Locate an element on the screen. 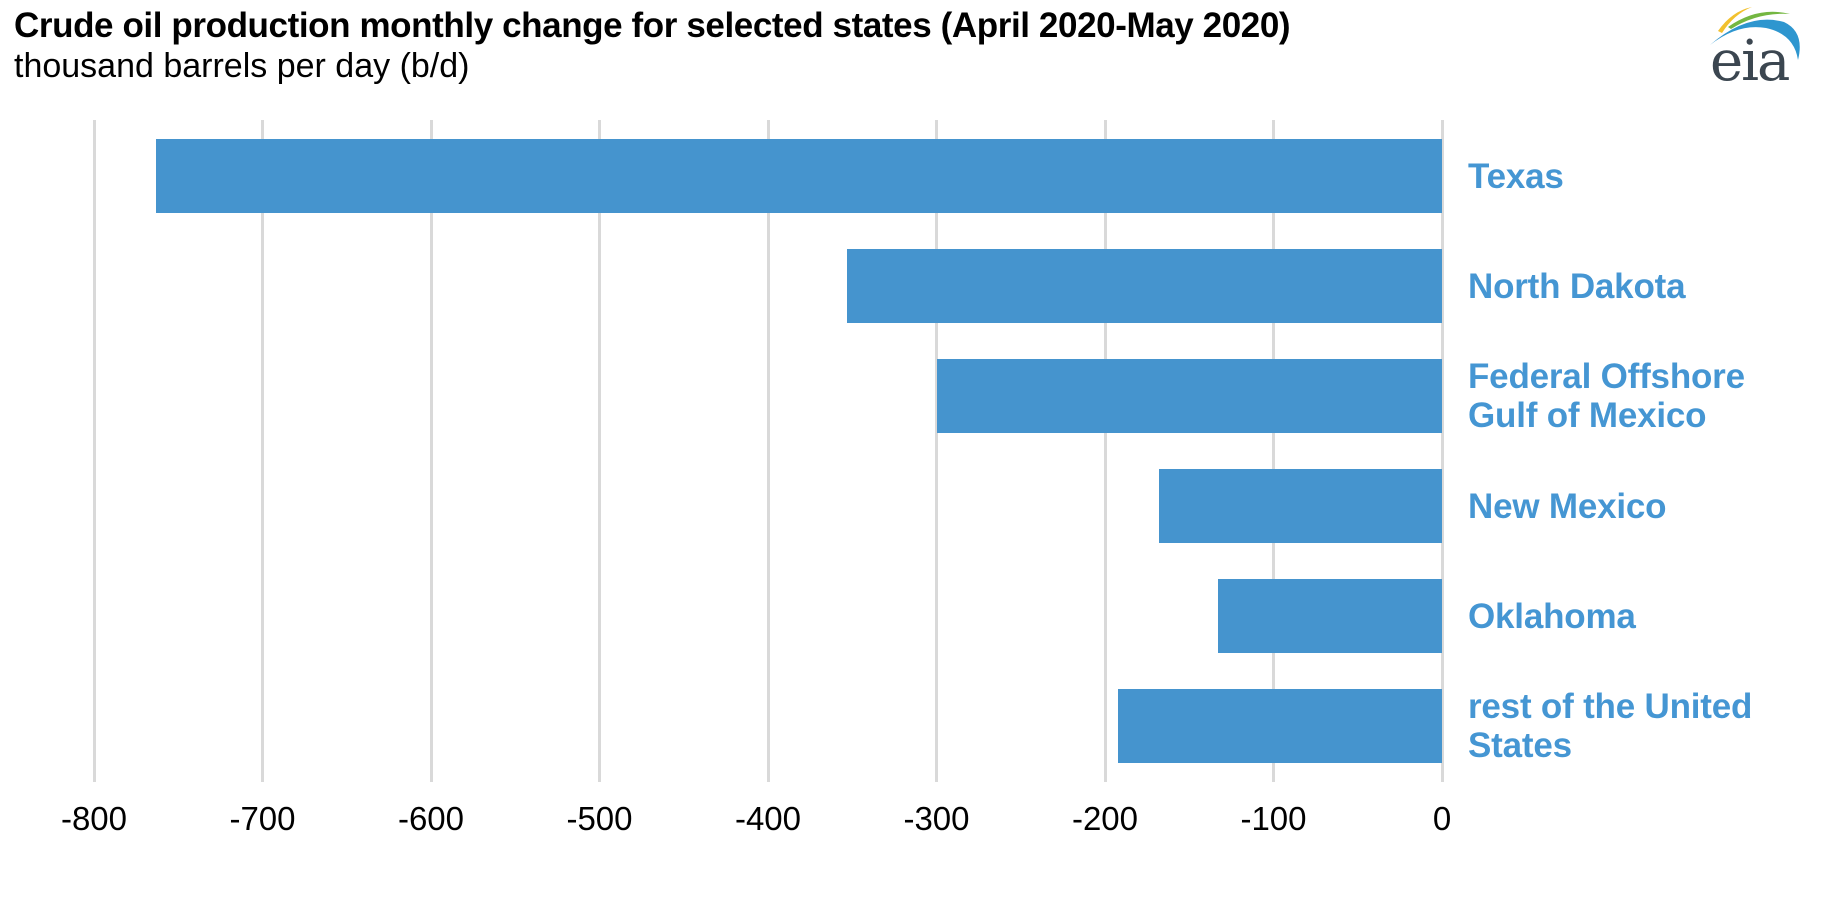 Image resolution: width=1832 pixels, height=914 pixels. category-label: Federal Offshore Gulf of Mexico is located at coordinates (1645, 396).